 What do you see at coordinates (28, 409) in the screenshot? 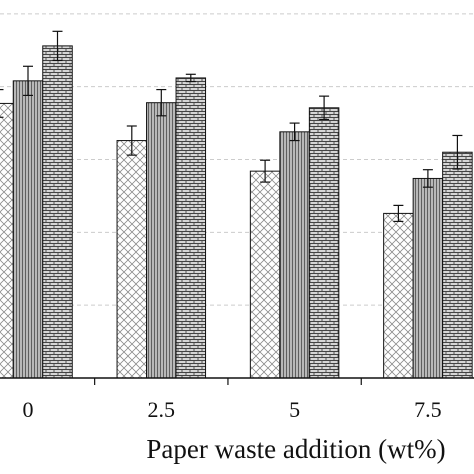
I see `x-tick-label: 0` at bounding box center [28, 409].